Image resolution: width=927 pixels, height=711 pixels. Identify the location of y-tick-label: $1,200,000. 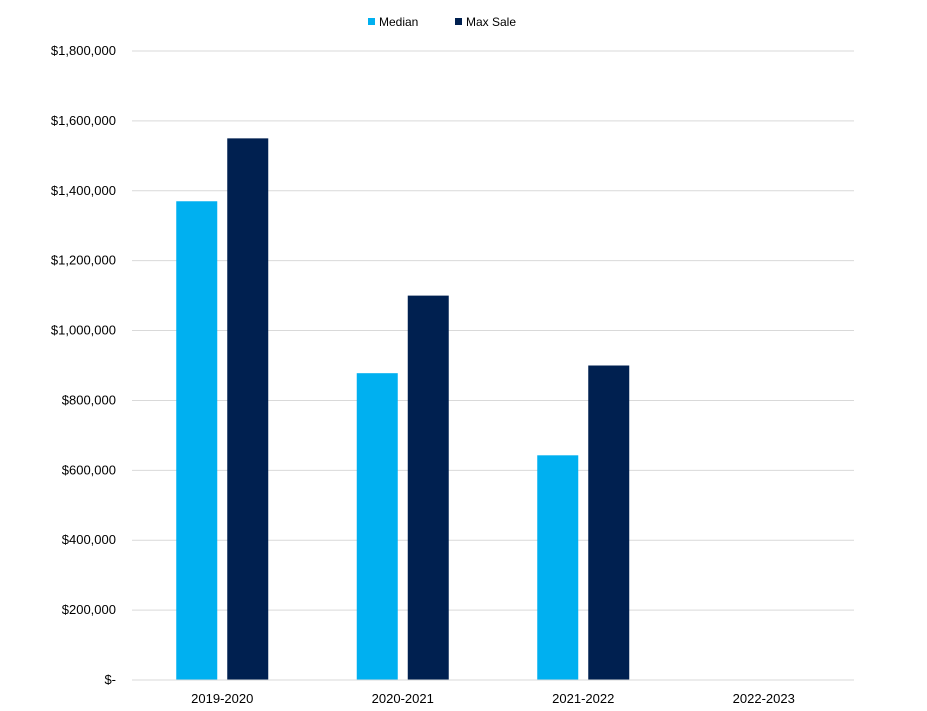
(83, 260).